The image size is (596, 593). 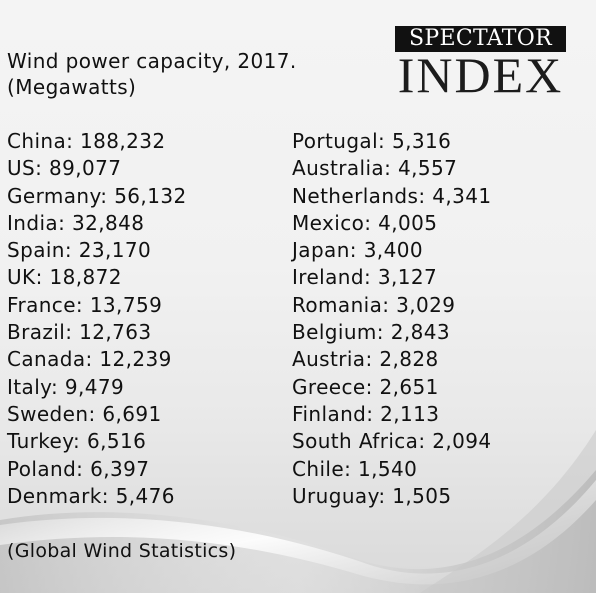 I want to click on country-entry: Uruguay: 1,505, so click(x=392, y=496).